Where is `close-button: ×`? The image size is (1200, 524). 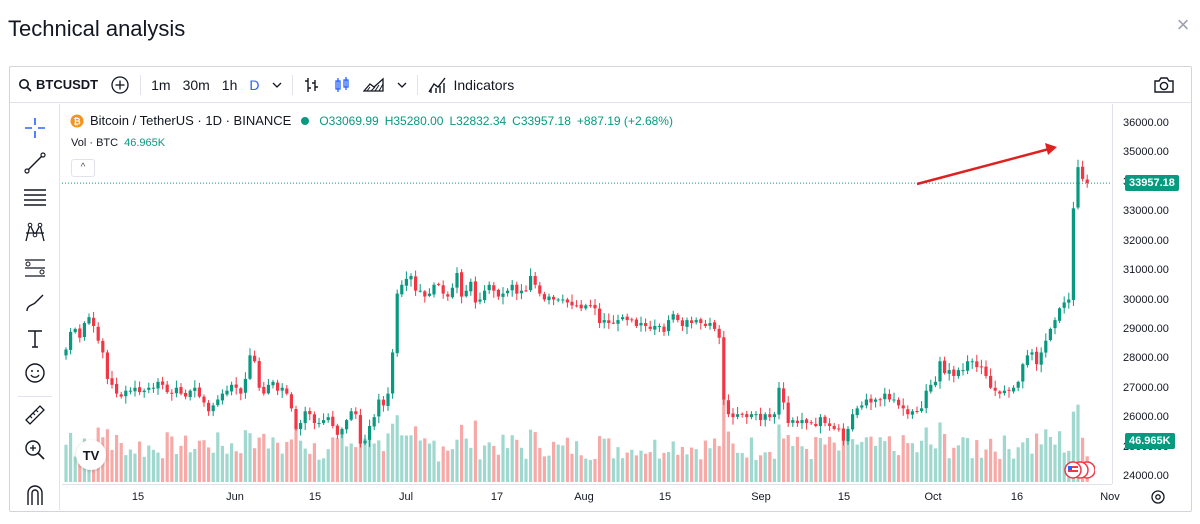 close-button: × is located at coordinates (1183, 24).